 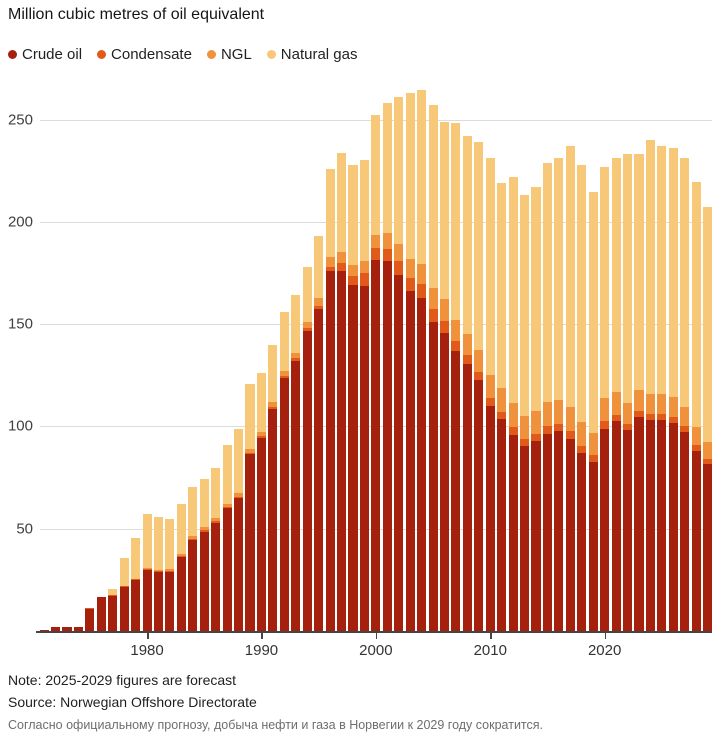 What do you see at coordinates (312, 54) in the screenshot?
I see `legend-item-natural-gas: Natural gas` at bounding box center [312, 54].